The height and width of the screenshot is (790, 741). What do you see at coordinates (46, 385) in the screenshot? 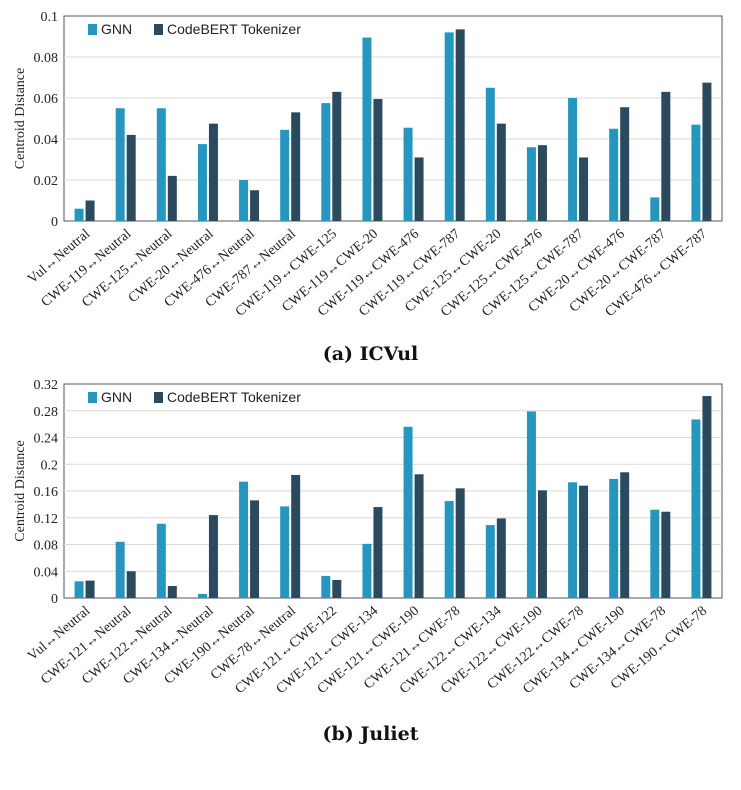
I see `y-tick-label: 0.32` at bounding box center [46, 385].